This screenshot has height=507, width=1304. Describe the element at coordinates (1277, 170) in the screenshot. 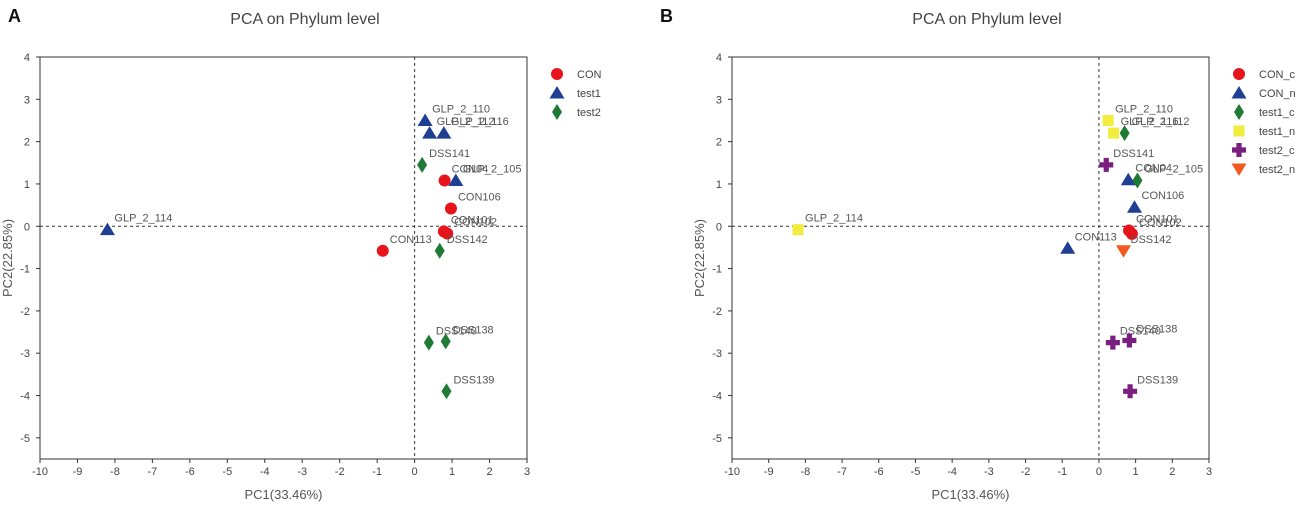

I see `legend-label: test2_n` at that location.